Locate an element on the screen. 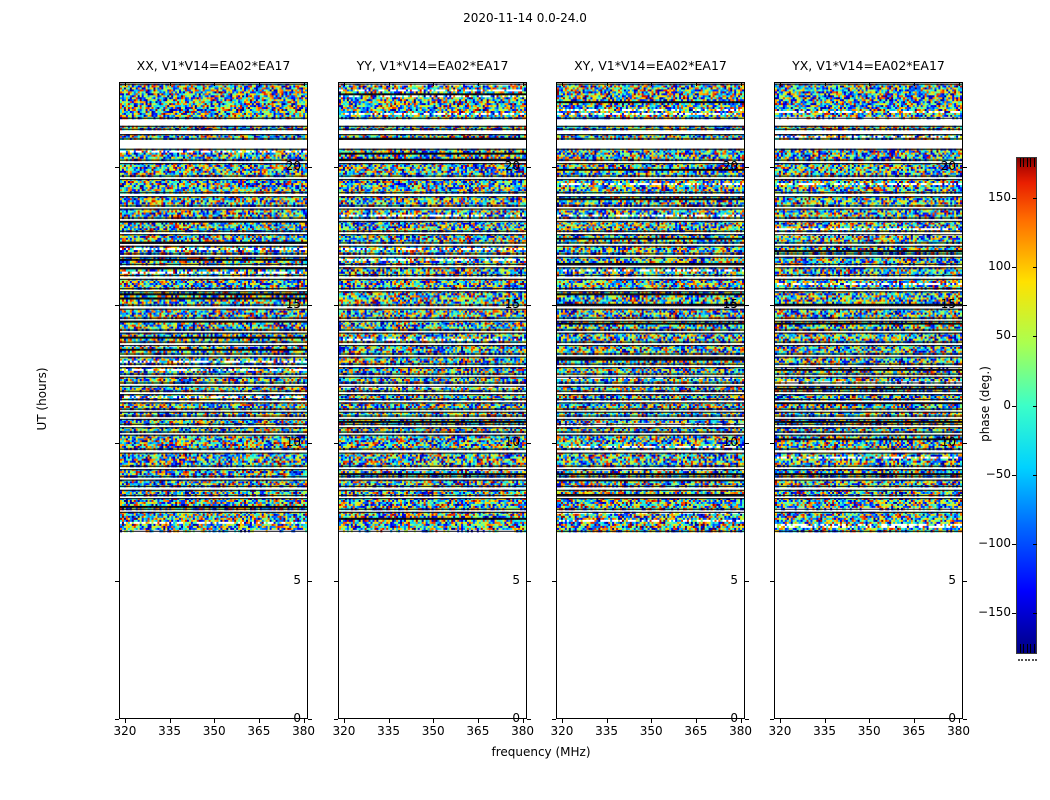 The height and width of the screenshot is (800, 1050). panel-title-yy: YY, V1*V14=EA02*EA17 is located at coordinates (432, 65).